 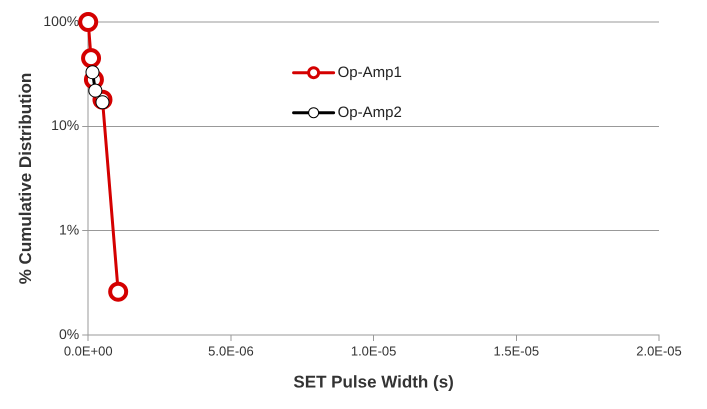 I want to click on x-tick-label: 2.0E-05, so click(x=659, y=350).